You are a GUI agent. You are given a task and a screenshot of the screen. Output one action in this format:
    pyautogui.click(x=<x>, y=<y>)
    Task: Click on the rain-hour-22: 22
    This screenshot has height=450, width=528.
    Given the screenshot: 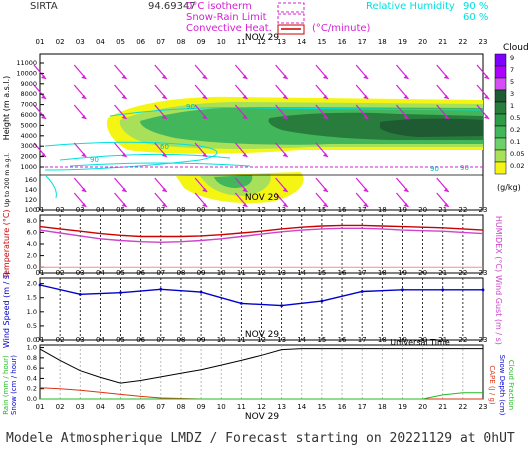 What is the action you would take?
    pyautogui.click(x=462, y=340)
    